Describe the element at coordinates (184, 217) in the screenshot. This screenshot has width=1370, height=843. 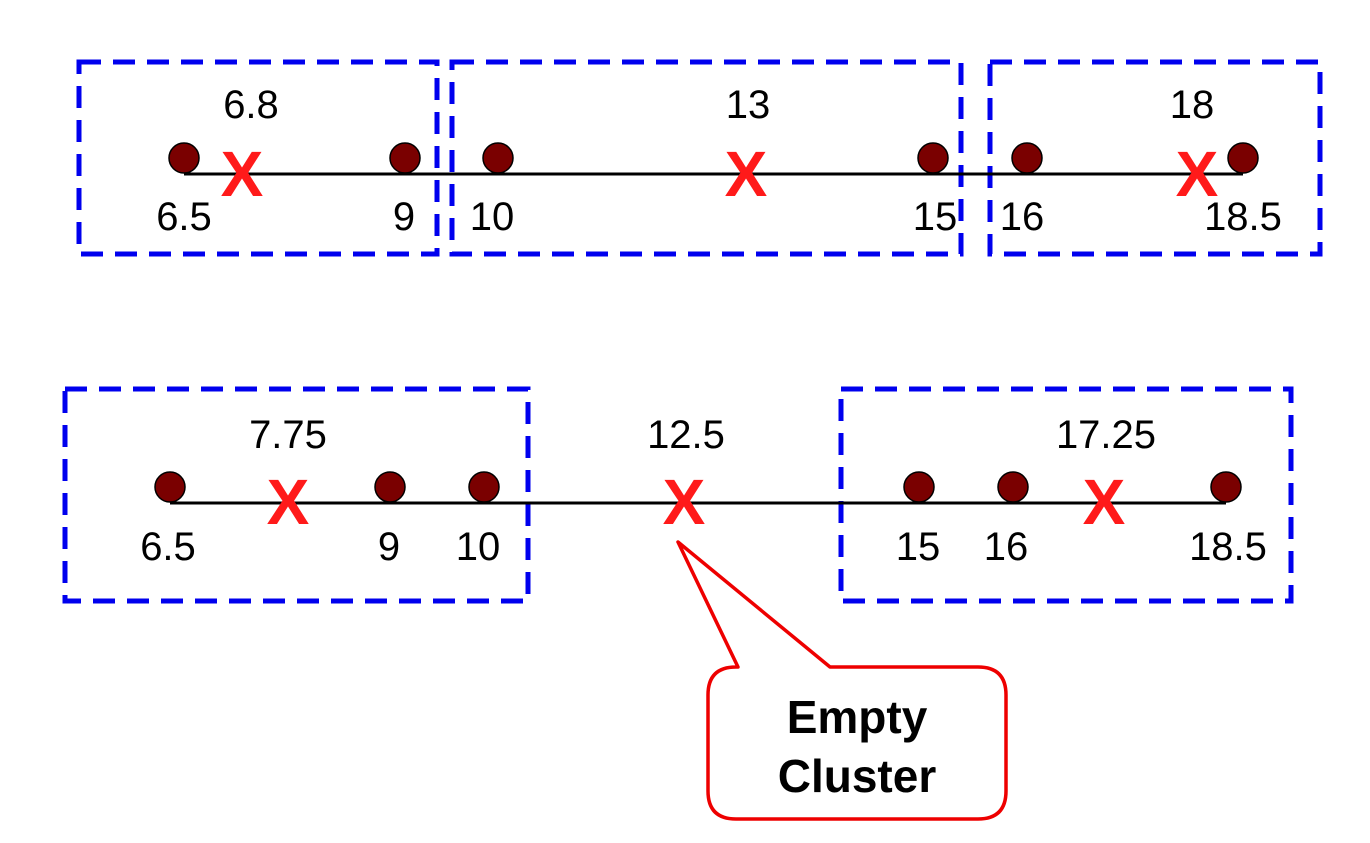
I see `row-1-point-label-1: 6.5` at that location.